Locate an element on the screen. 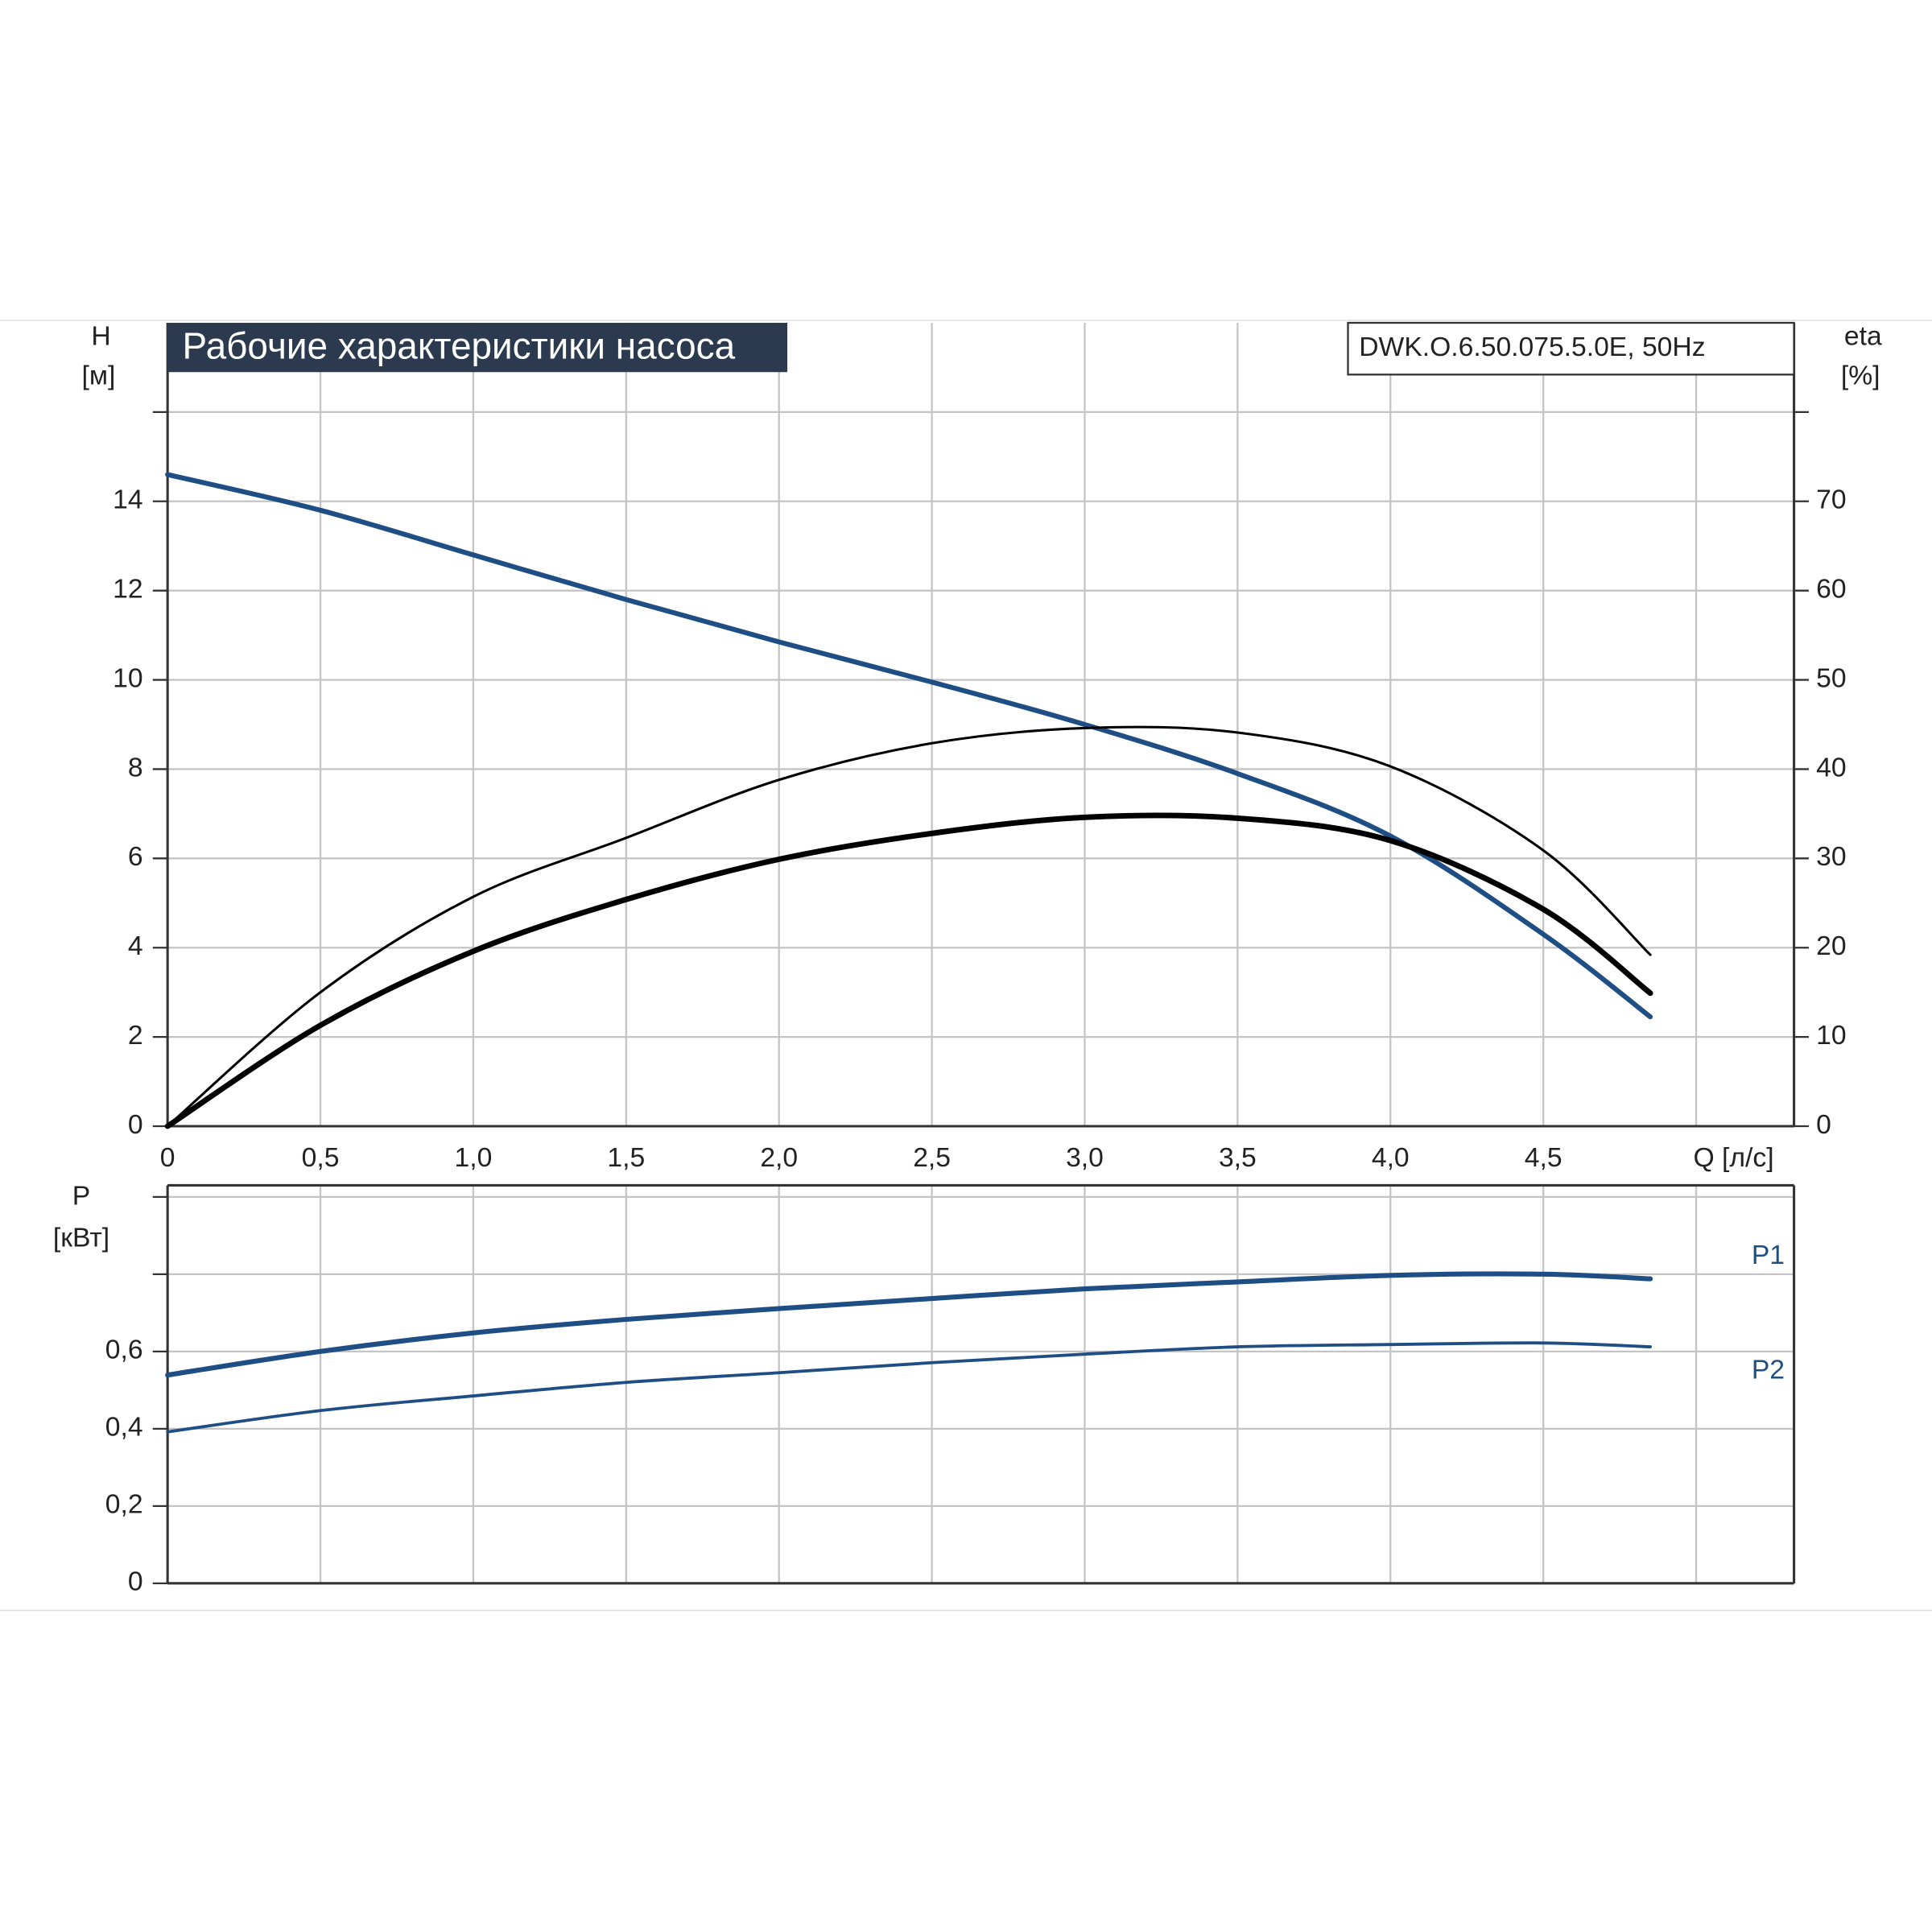 Image resolution: width=1932 pixels, height=1932 pixels. y2-tick-label: 60 is located at coordinates (1831, 590).